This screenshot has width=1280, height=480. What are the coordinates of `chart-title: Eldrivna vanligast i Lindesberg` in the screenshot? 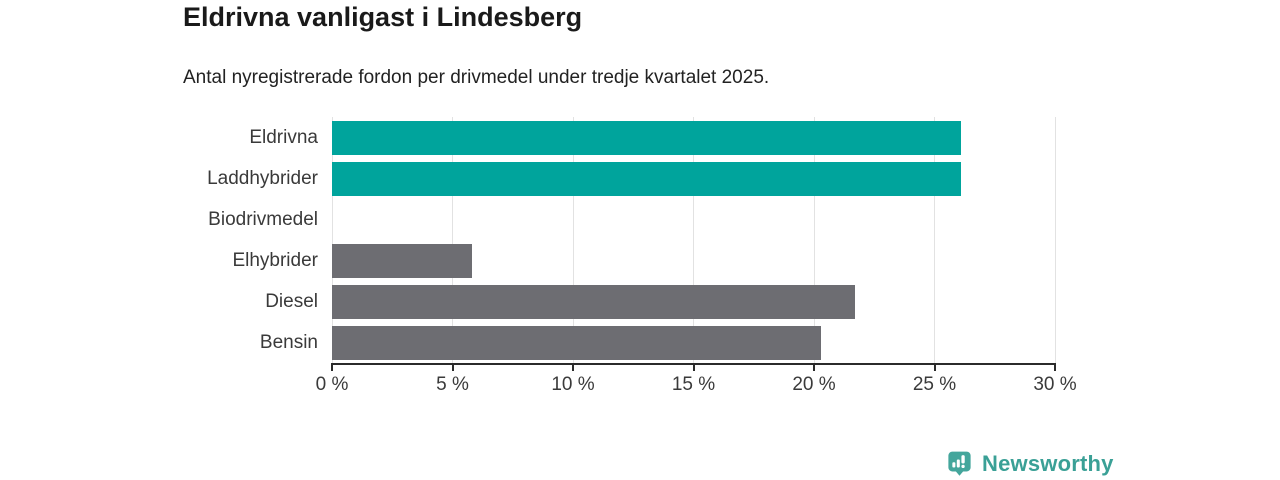 It's located at (383, 17).